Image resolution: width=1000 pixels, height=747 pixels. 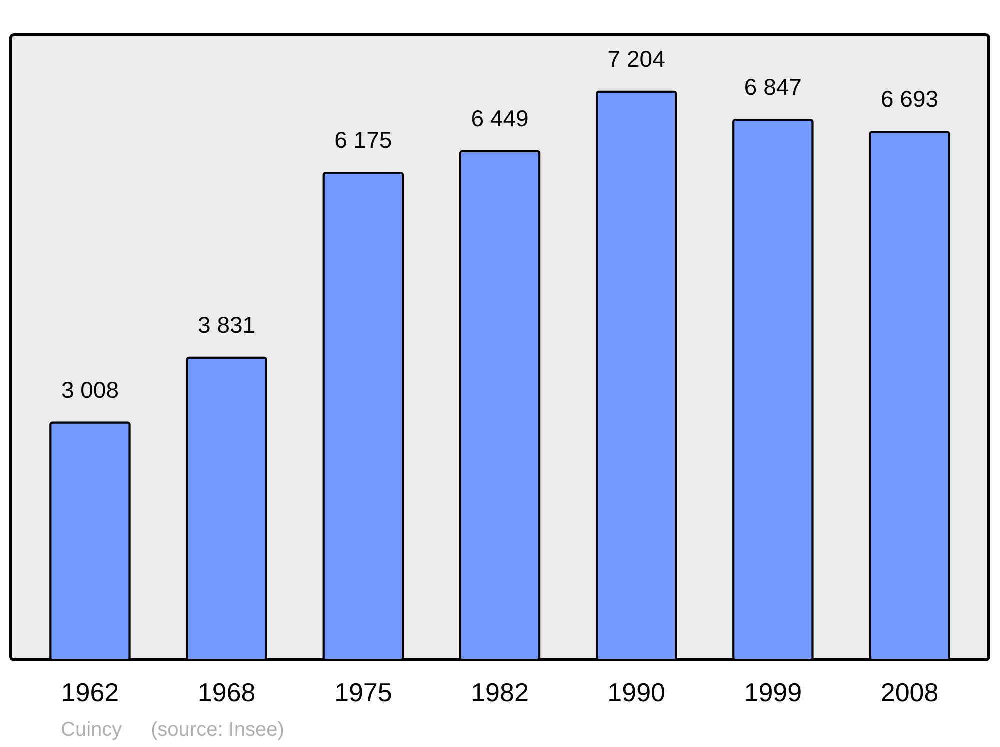 I want to click on x-tick-label: 1982, so click(x=500, y=693).